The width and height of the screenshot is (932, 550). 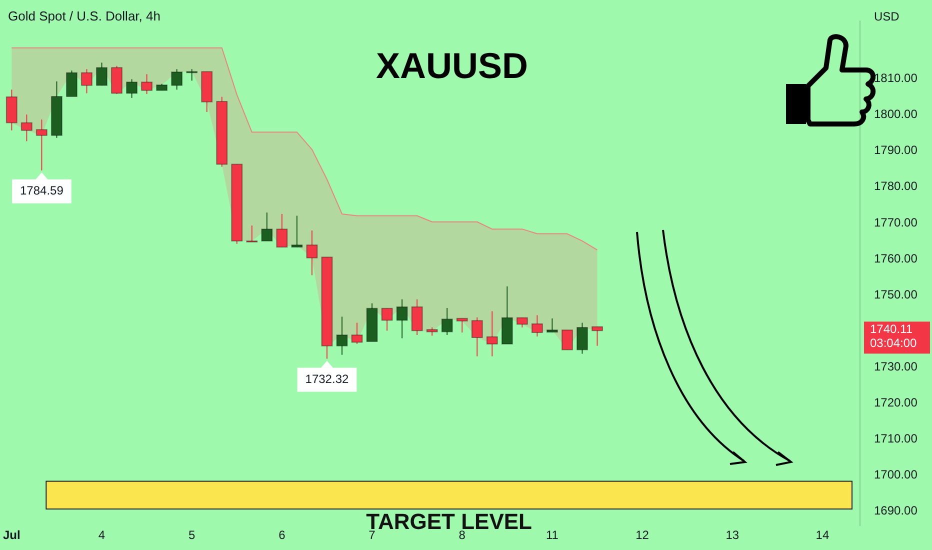 What do you see at coordinates (896, 150) in the screenshot?
I see `y-tick-label: 1790.00` at bounding box center [896, 150].